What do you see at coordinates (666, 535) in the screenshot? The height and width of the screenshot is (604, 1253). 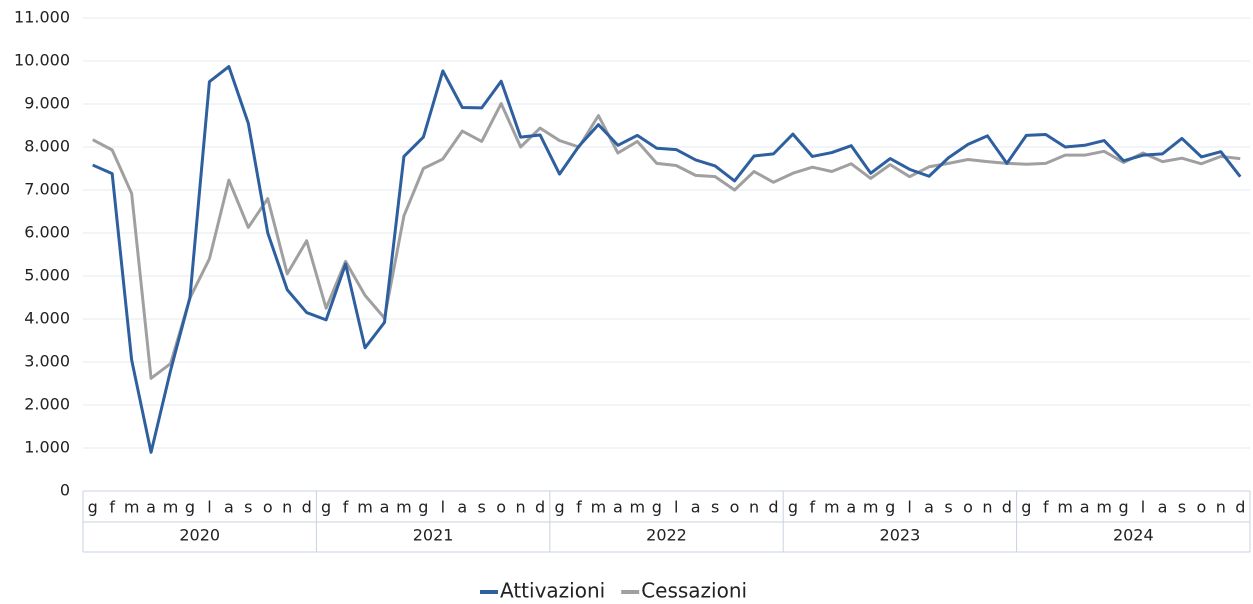 I see `x-group-label: 2022` at bounding box center [666, 535].